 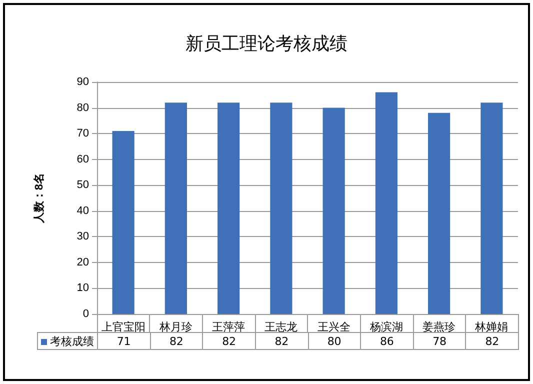 I want to click on x-tick-label: 王兴全, so click(x=333, y=327).